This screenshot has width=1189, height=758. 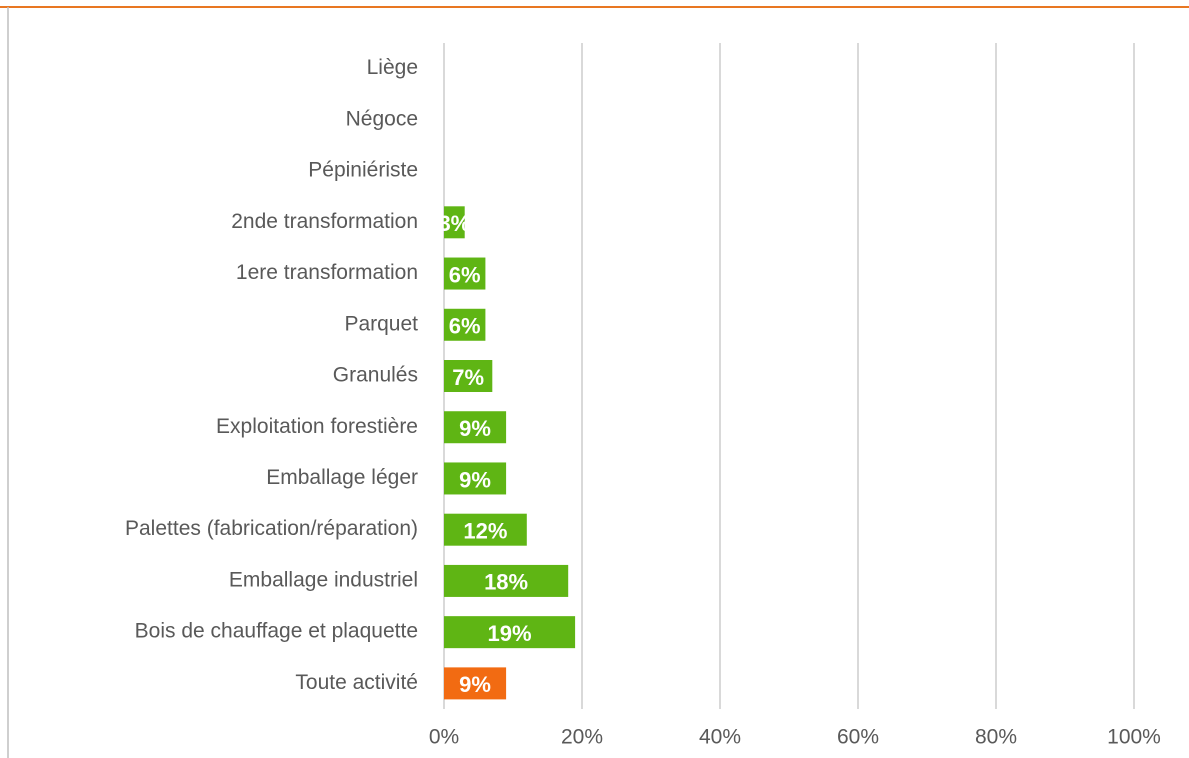 I want to click on y-tick-label: Emballage industriel, so click(x=323, y=579).